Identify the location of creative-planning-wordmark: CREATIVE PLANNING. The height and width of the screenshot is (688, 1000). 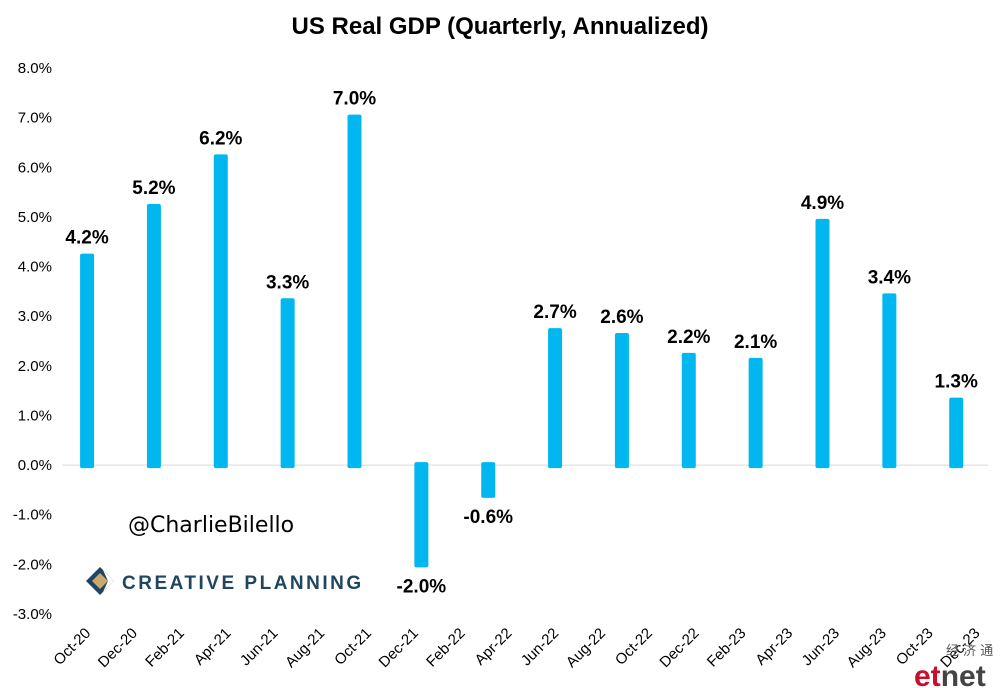
(243, 583).